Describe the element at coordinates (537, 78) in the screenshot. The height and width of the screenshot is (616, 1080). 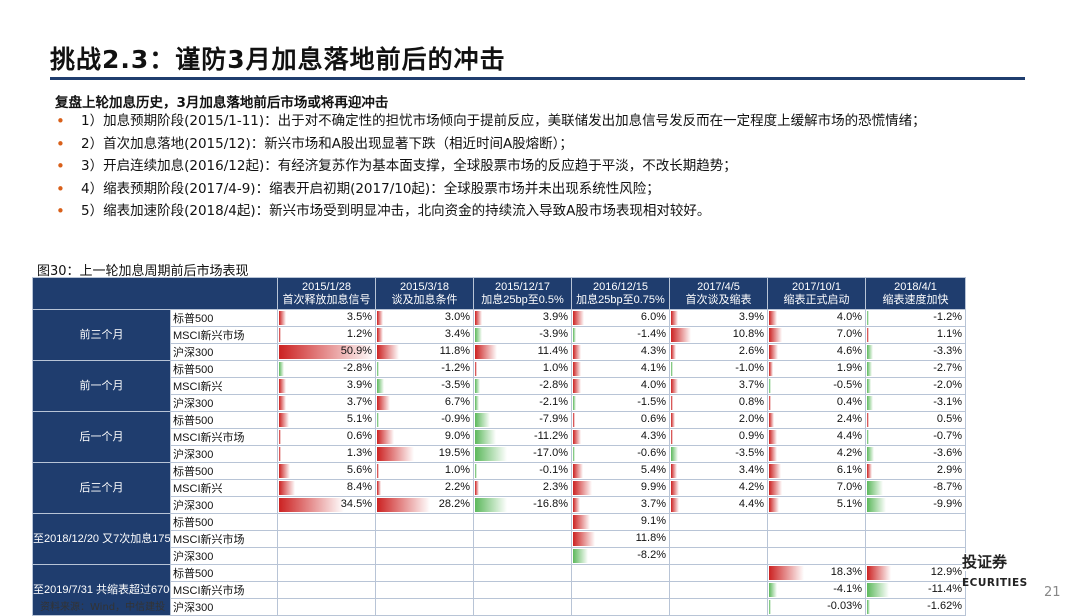
I see `title-divider` at that location.